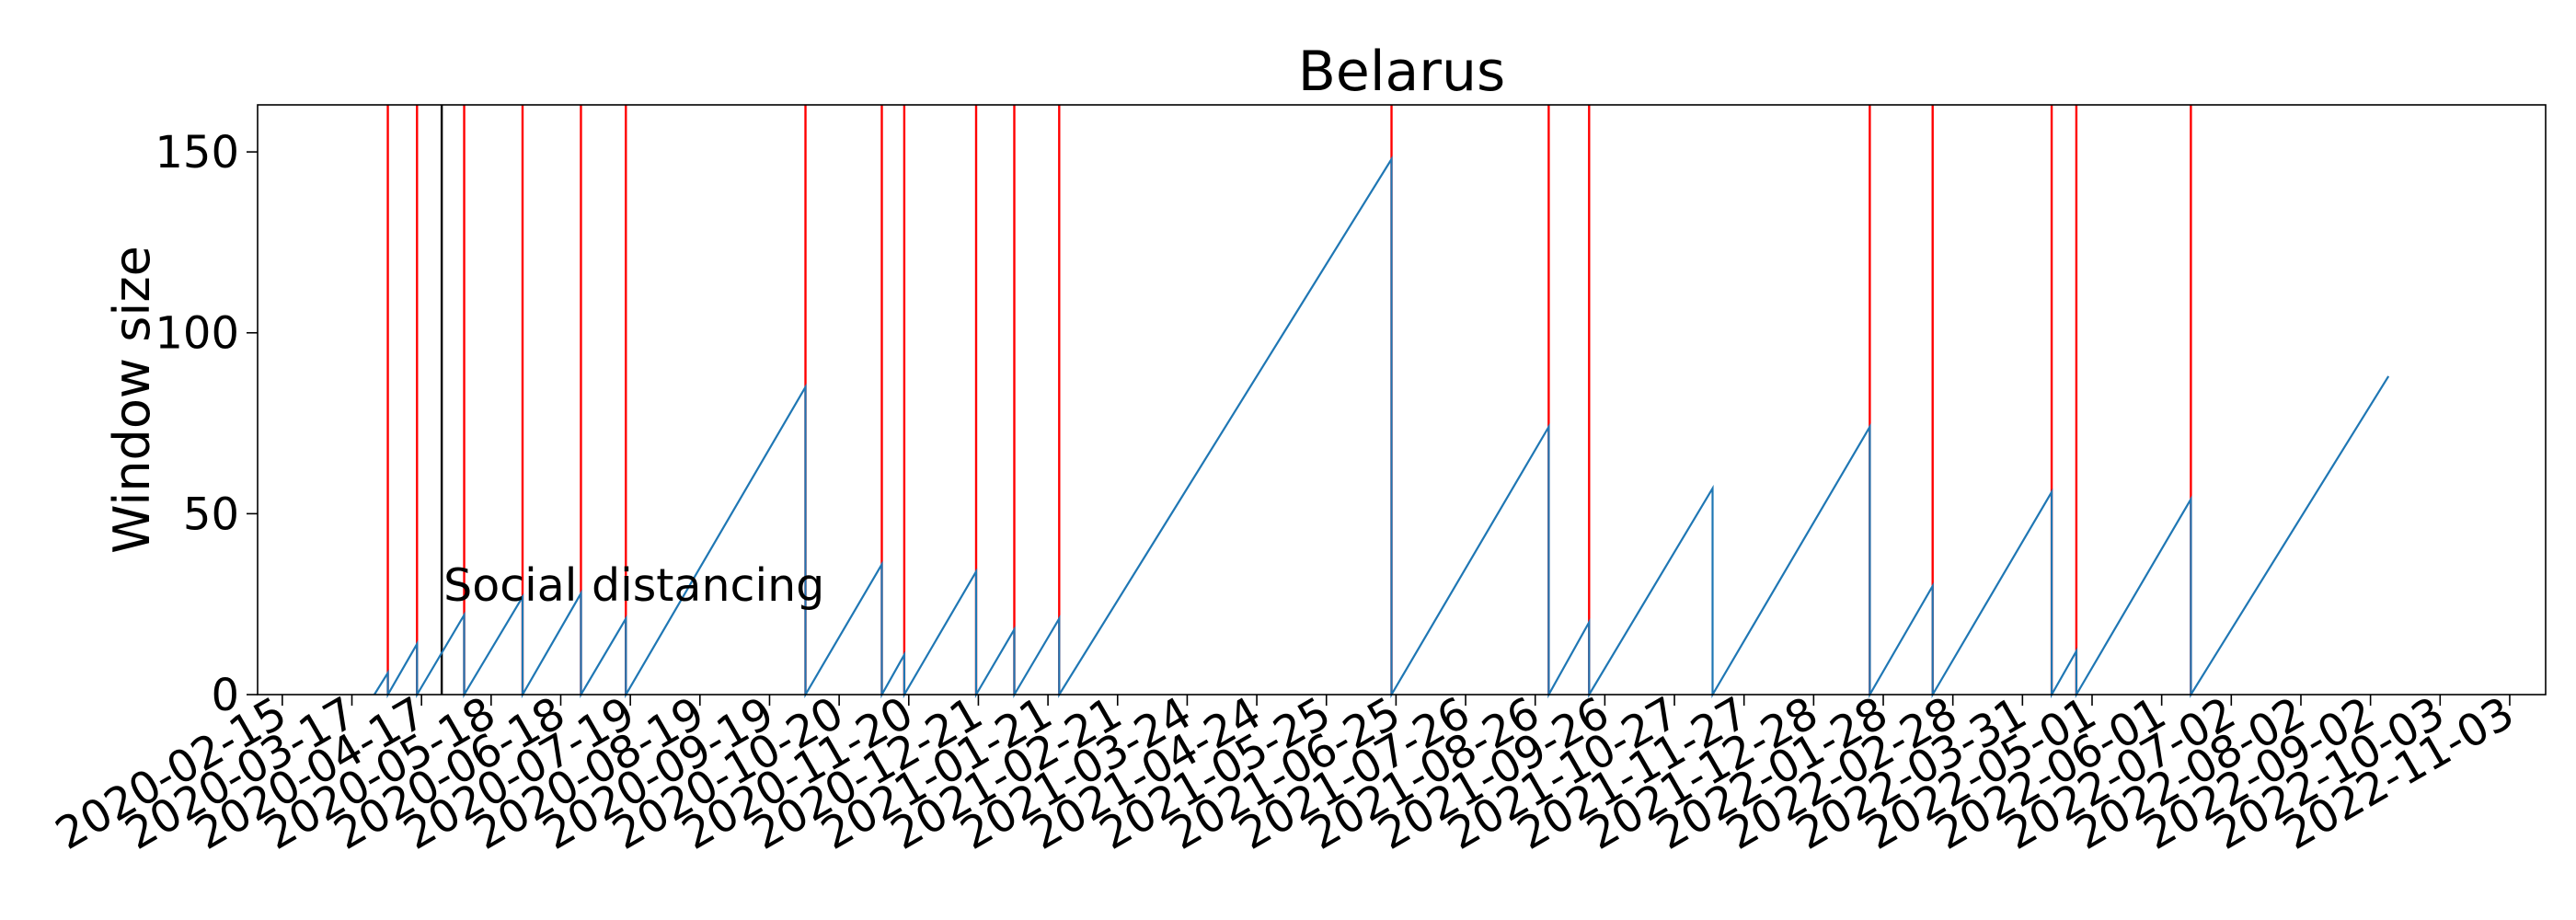 The width and height of the screenshot is (2576, 920). What do you see at coordinates (206, 424) in the screenshot?
I see `y-axis: 0 50 100 150` at bounding box center [206, 424].